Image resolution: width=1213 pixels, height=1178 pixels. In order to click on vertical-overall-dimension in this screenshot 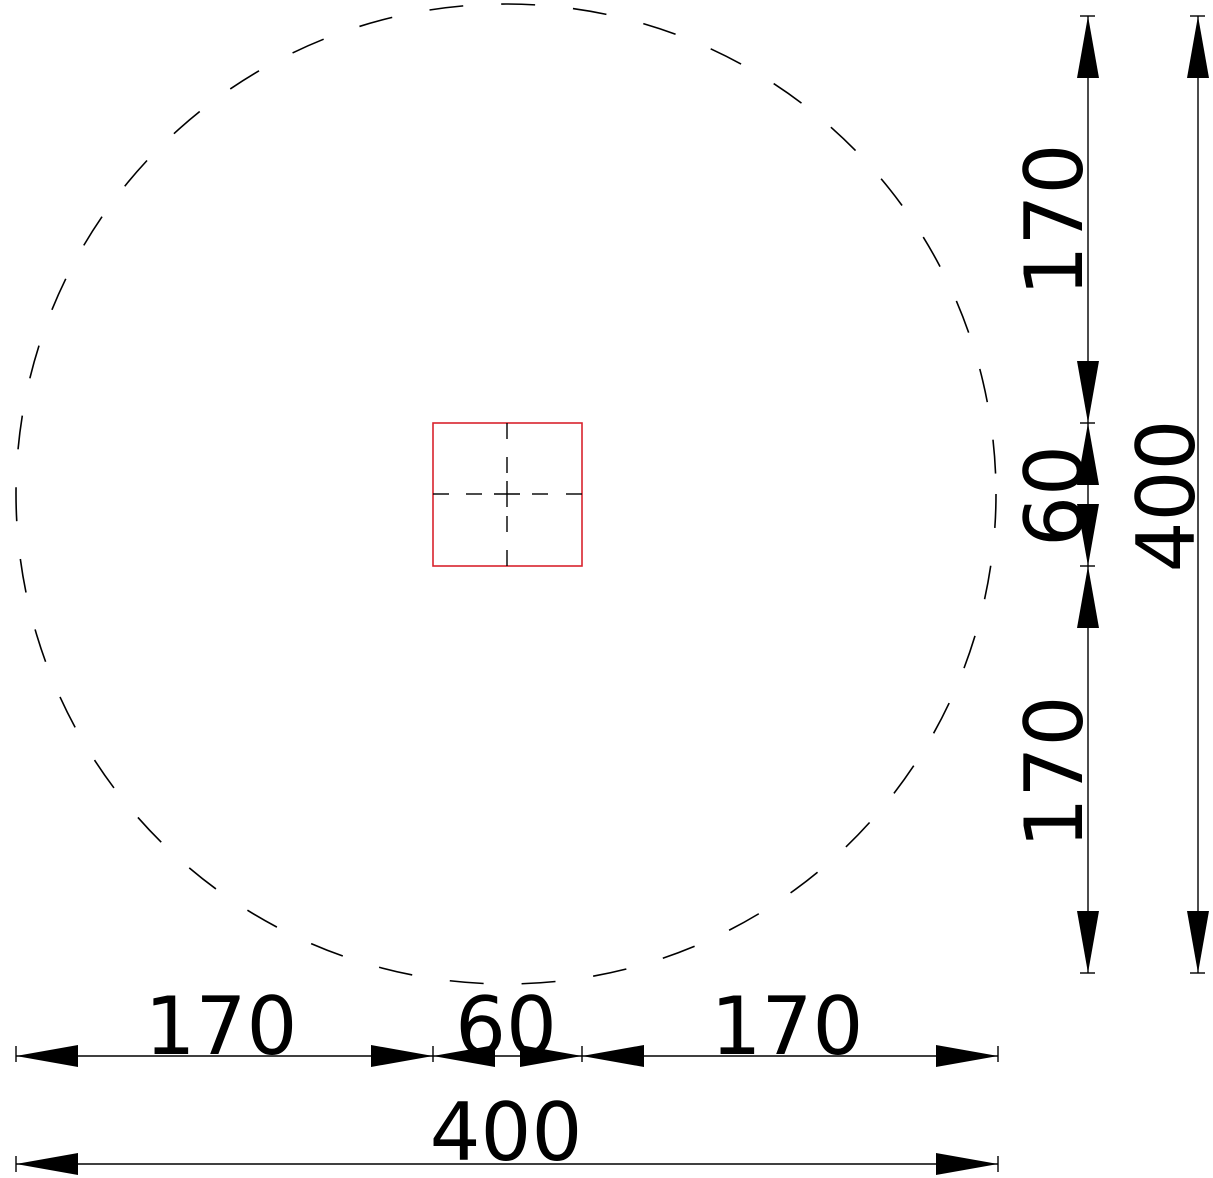, I will do `click(1198, 494)`.